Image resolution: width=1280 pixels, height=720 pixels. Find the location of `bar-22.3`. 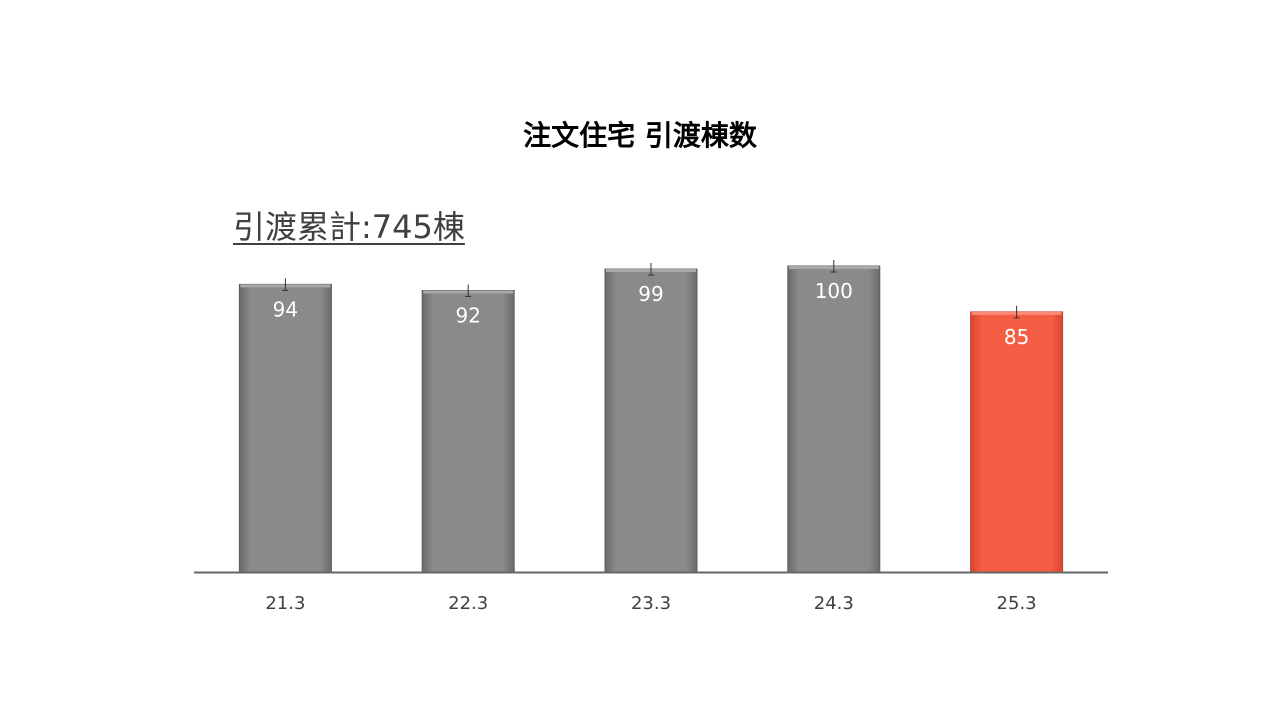

bar-22.3 is located at coordinates (468, 431).